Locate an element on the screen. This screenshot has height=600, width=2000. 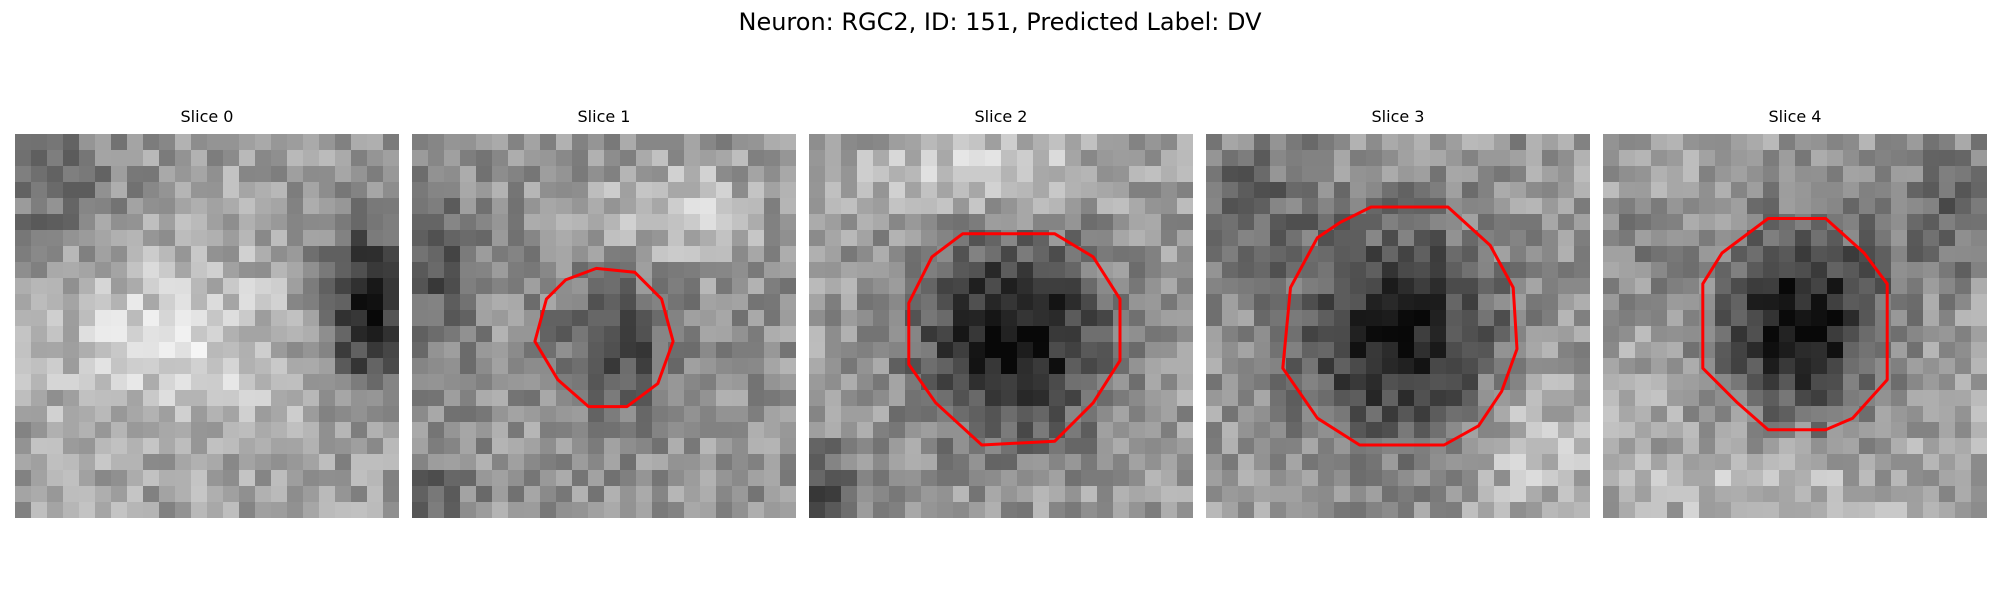
slice-title: Slice 2 is located at coordinates (1001, 116).